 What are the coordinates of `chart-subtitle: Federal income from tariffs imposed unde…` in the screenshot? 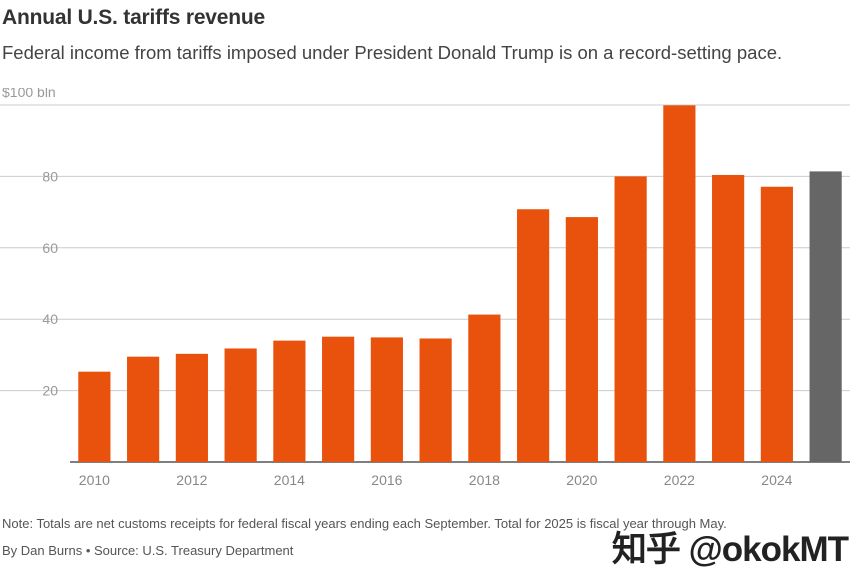 It's located at (392, 52).